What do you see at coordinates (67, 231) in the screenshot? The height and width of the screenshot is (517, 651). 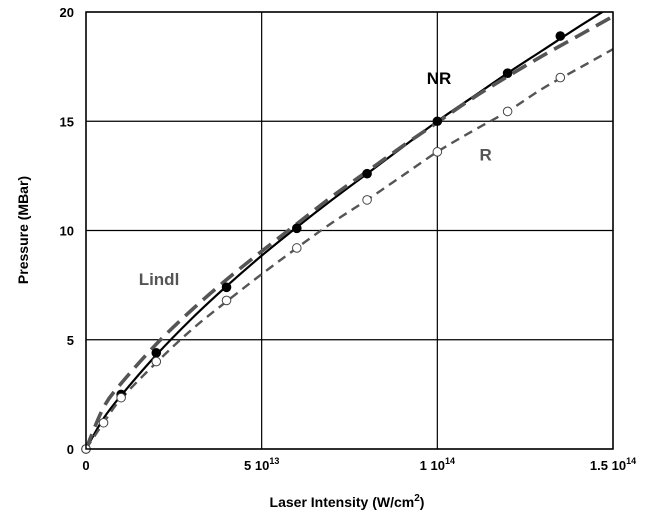 I see `y-tick-label-2: 10` at bounding box center [67, 231].